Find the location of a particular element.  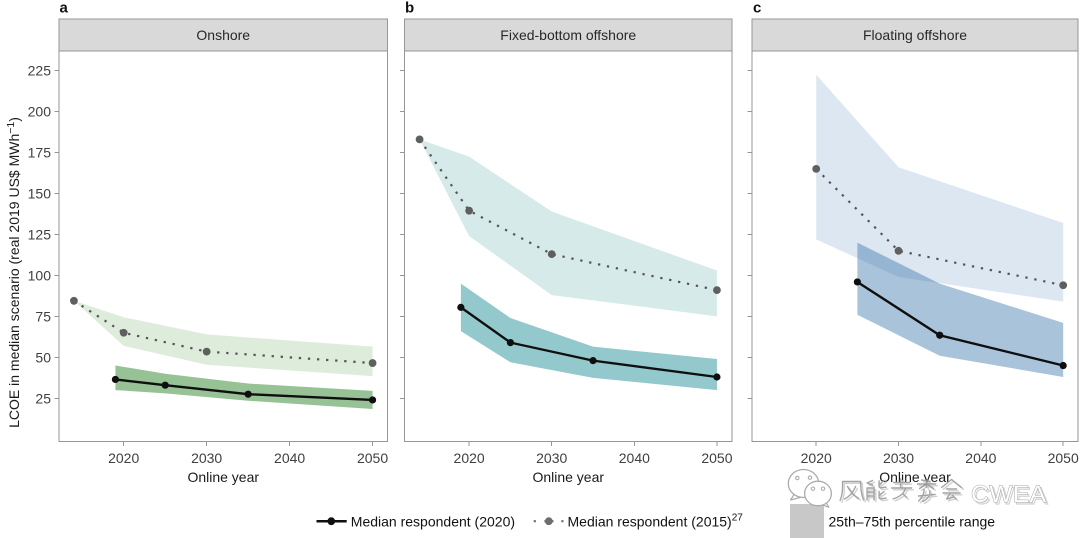

svg-text: 100 is located at coordinates (40, 275).